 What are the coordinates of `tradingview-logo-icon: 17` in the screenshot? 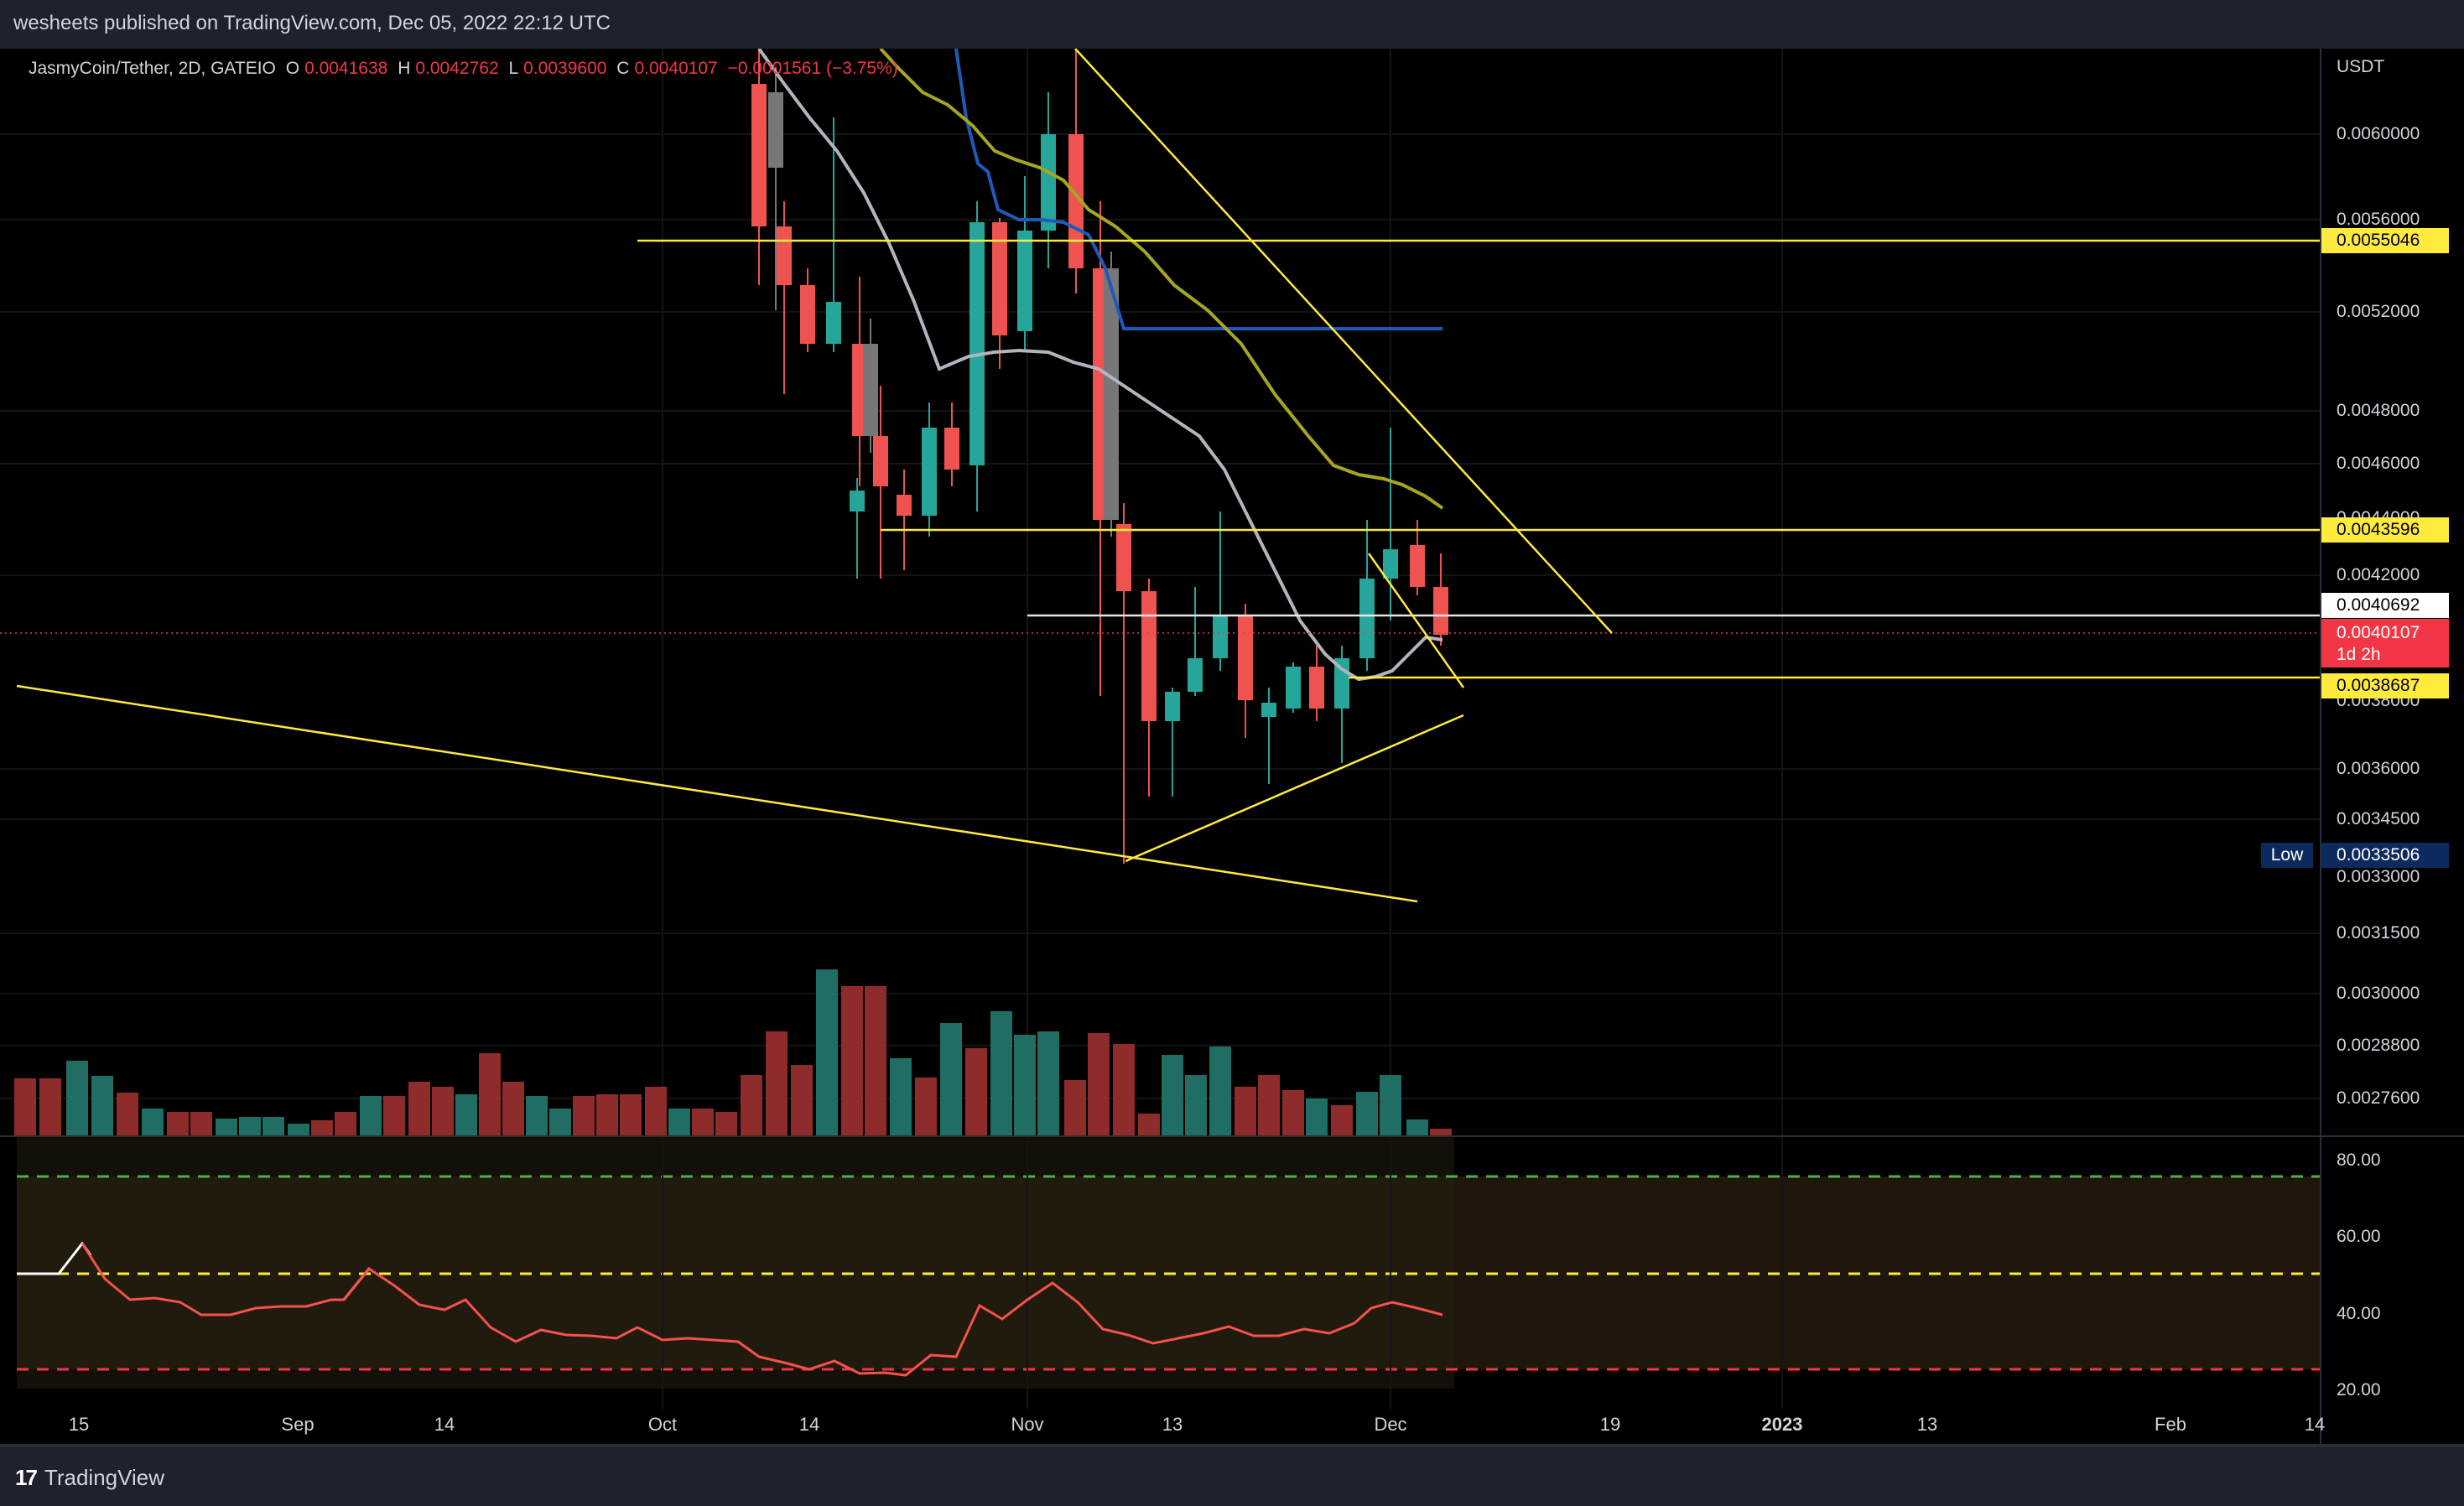 It's located at (26, 1477).